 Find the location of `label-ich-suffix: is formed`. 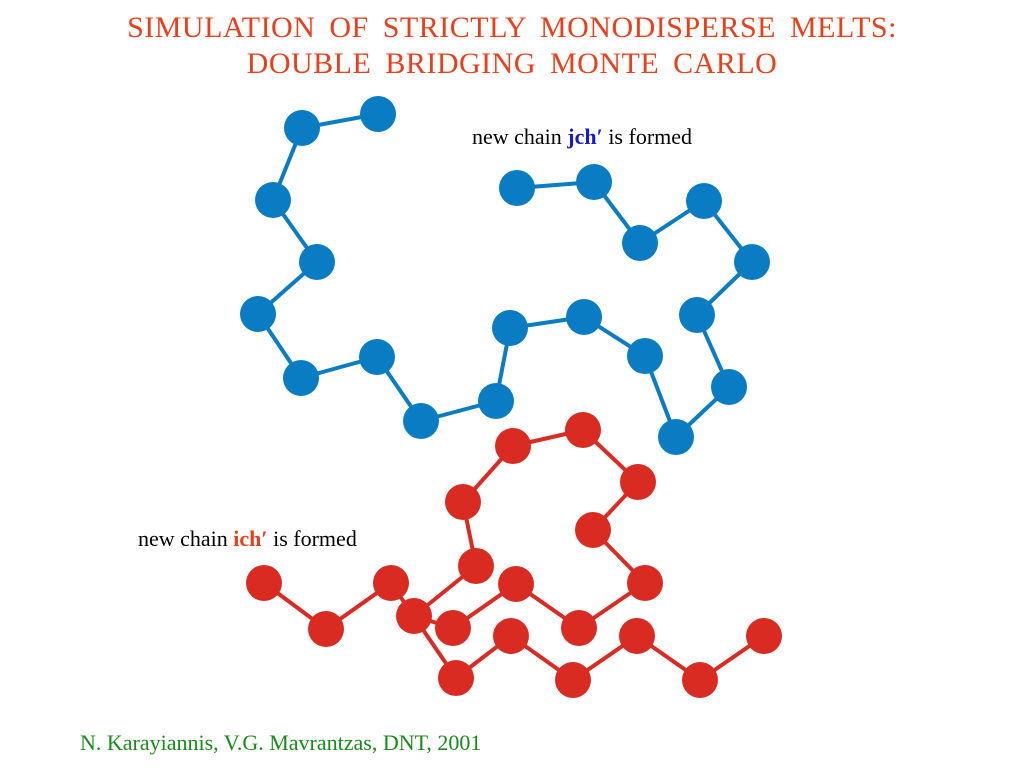

label-ich-suffix: is formed is located at coordinates (312, 538).